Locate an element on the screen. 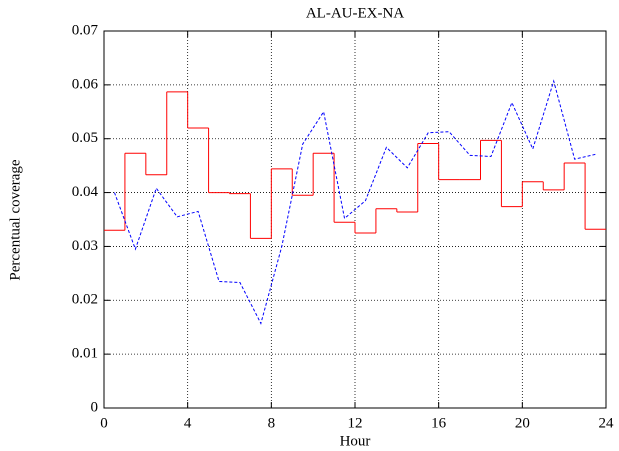  y-tick-label: 0.06 is located at coordinates (85, 84).